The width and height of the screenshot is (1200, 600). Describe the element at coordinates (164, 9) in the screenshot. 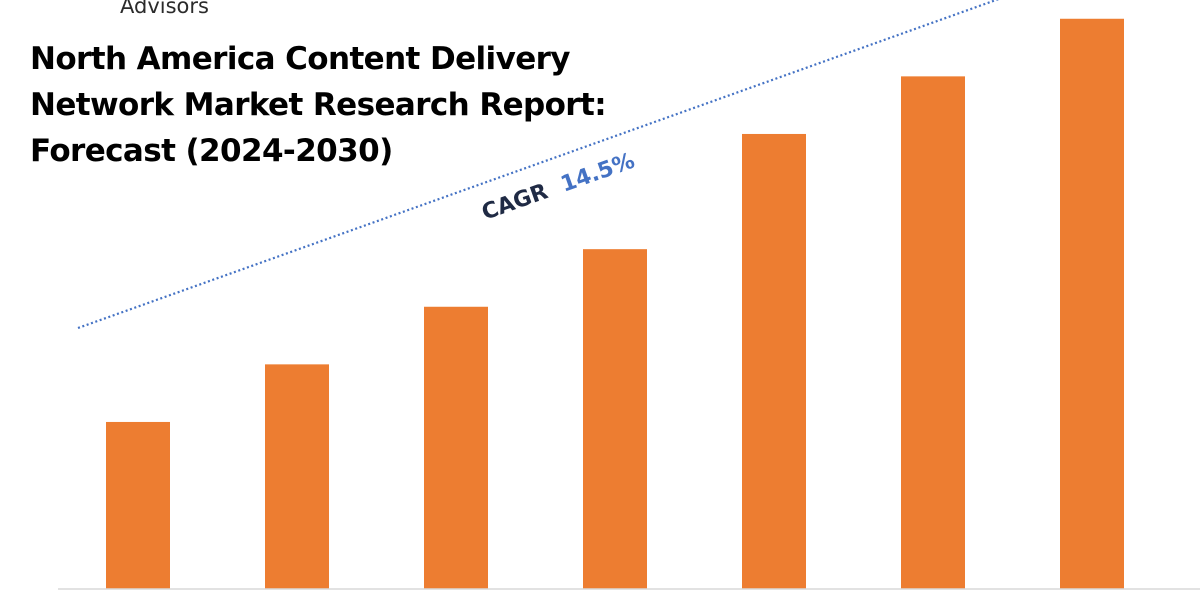

I see `brand-name: Advisors` at that location.